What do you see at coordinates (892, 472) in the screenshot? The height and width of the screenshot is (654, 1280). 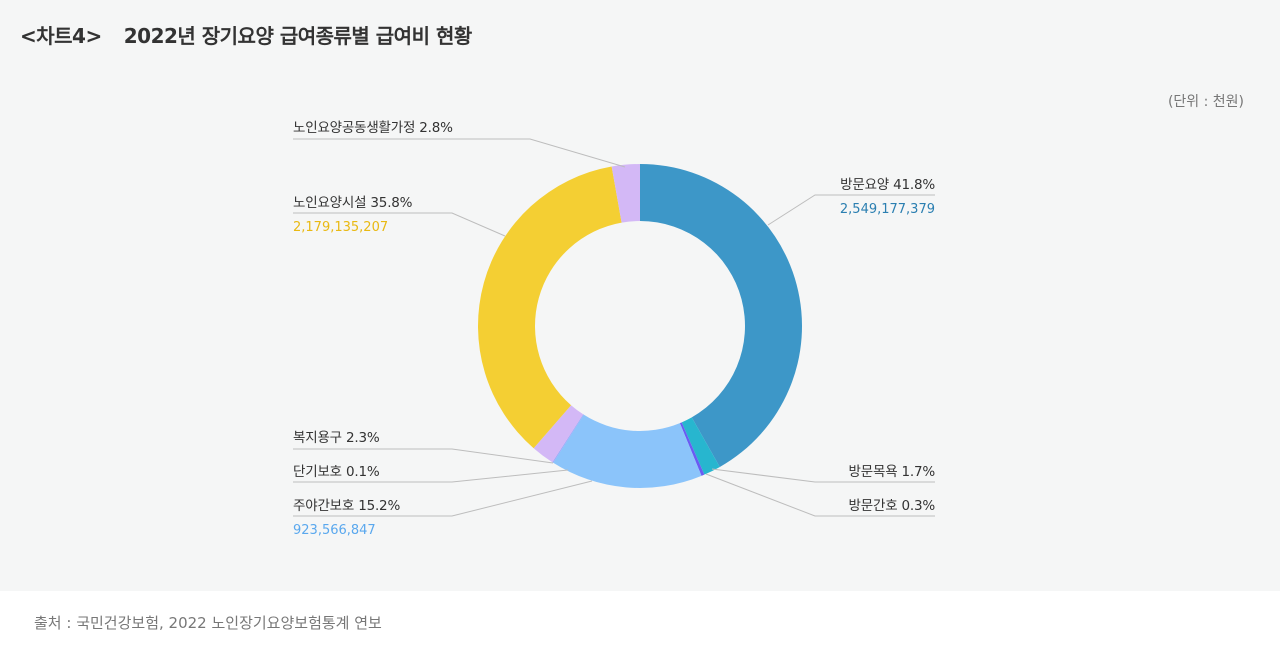 I see `label-visit-bath: 방문목욕 1.7%` at bounding box center [892, 472].